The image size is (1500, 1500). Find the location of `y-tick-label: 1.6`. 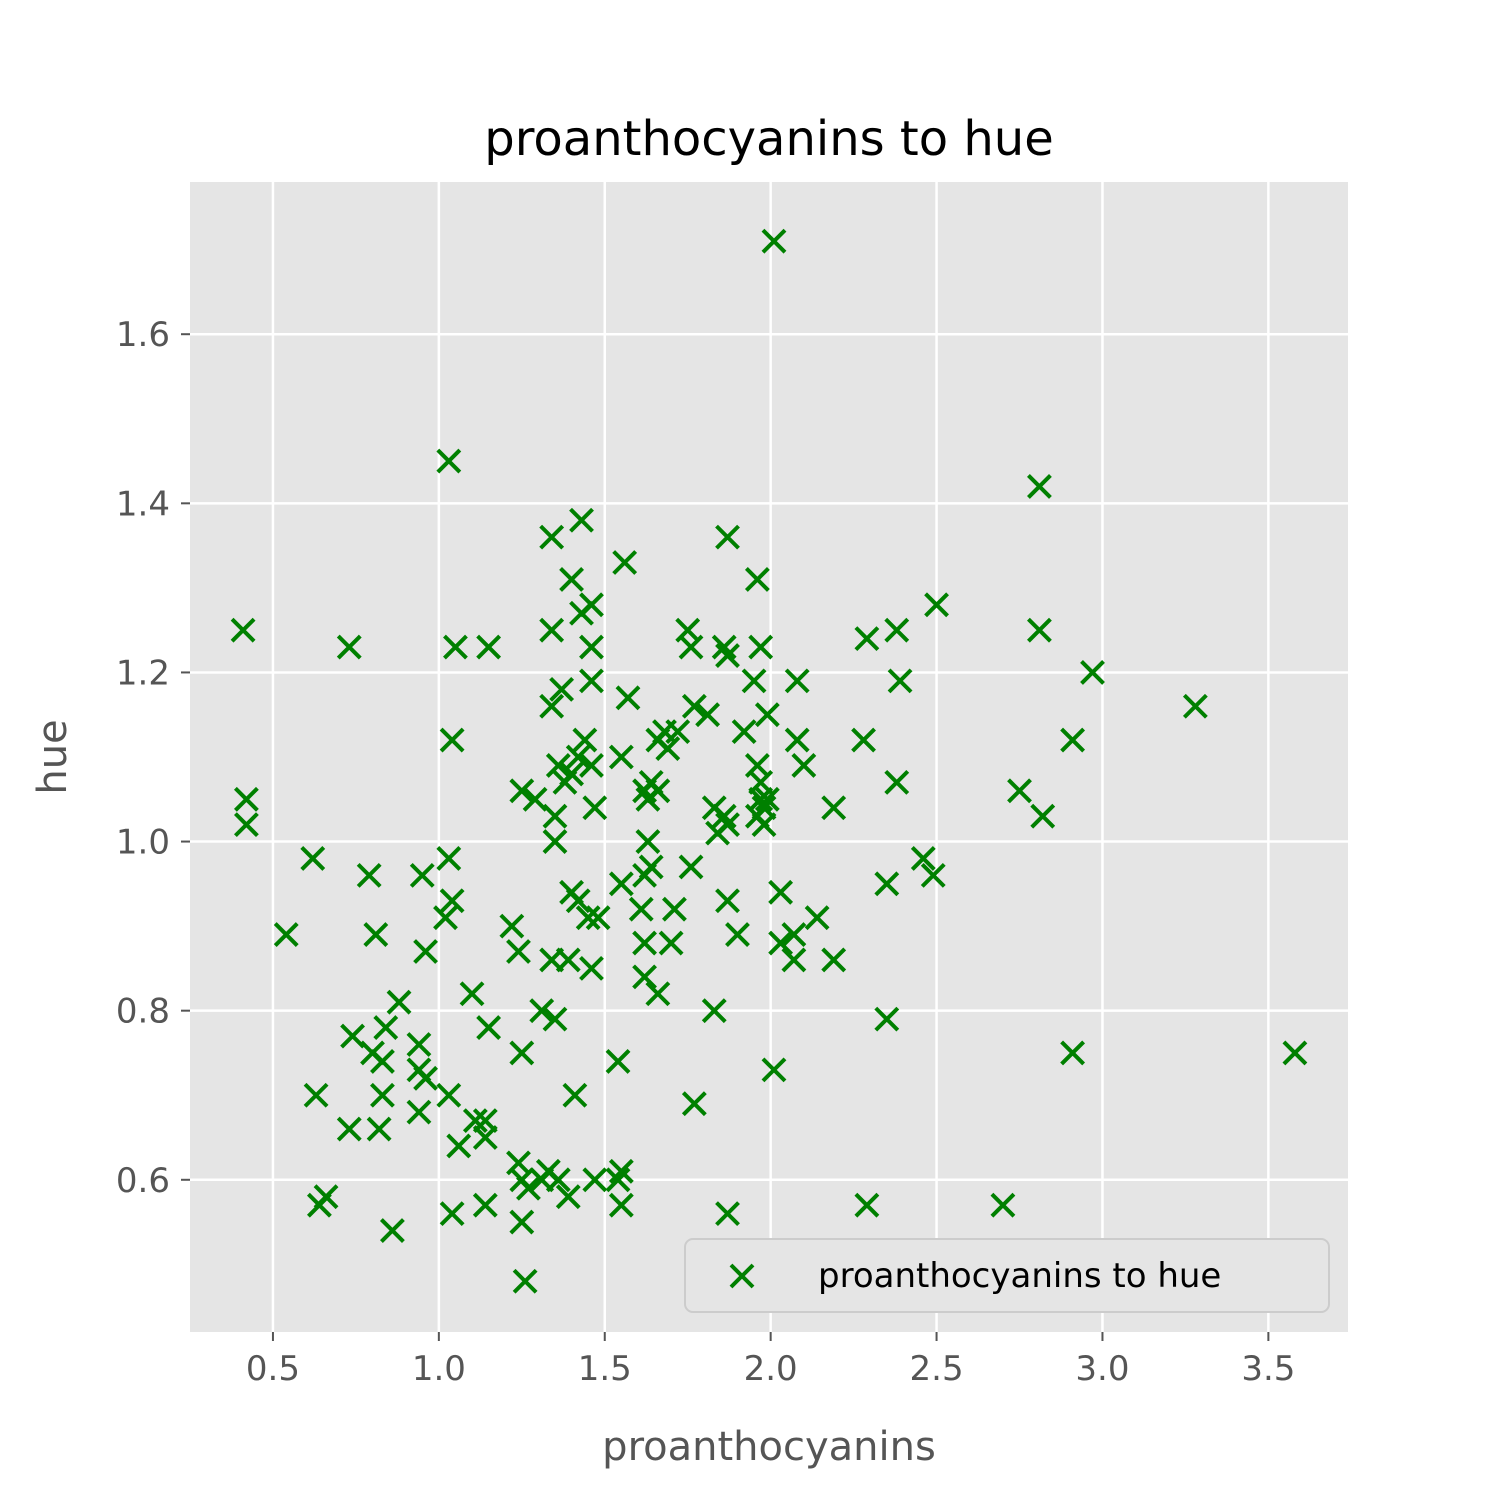

y-tick-label: 1.6 is located at coordinates (143, 335).